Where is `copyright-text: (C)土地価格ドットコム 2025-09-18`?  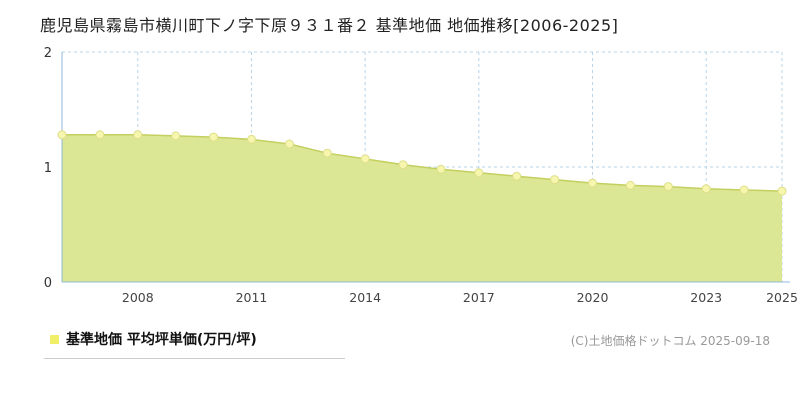 copyright-text: (C)土地価格ドットコム 2025-09-18 is located at coordinates (670, 341).